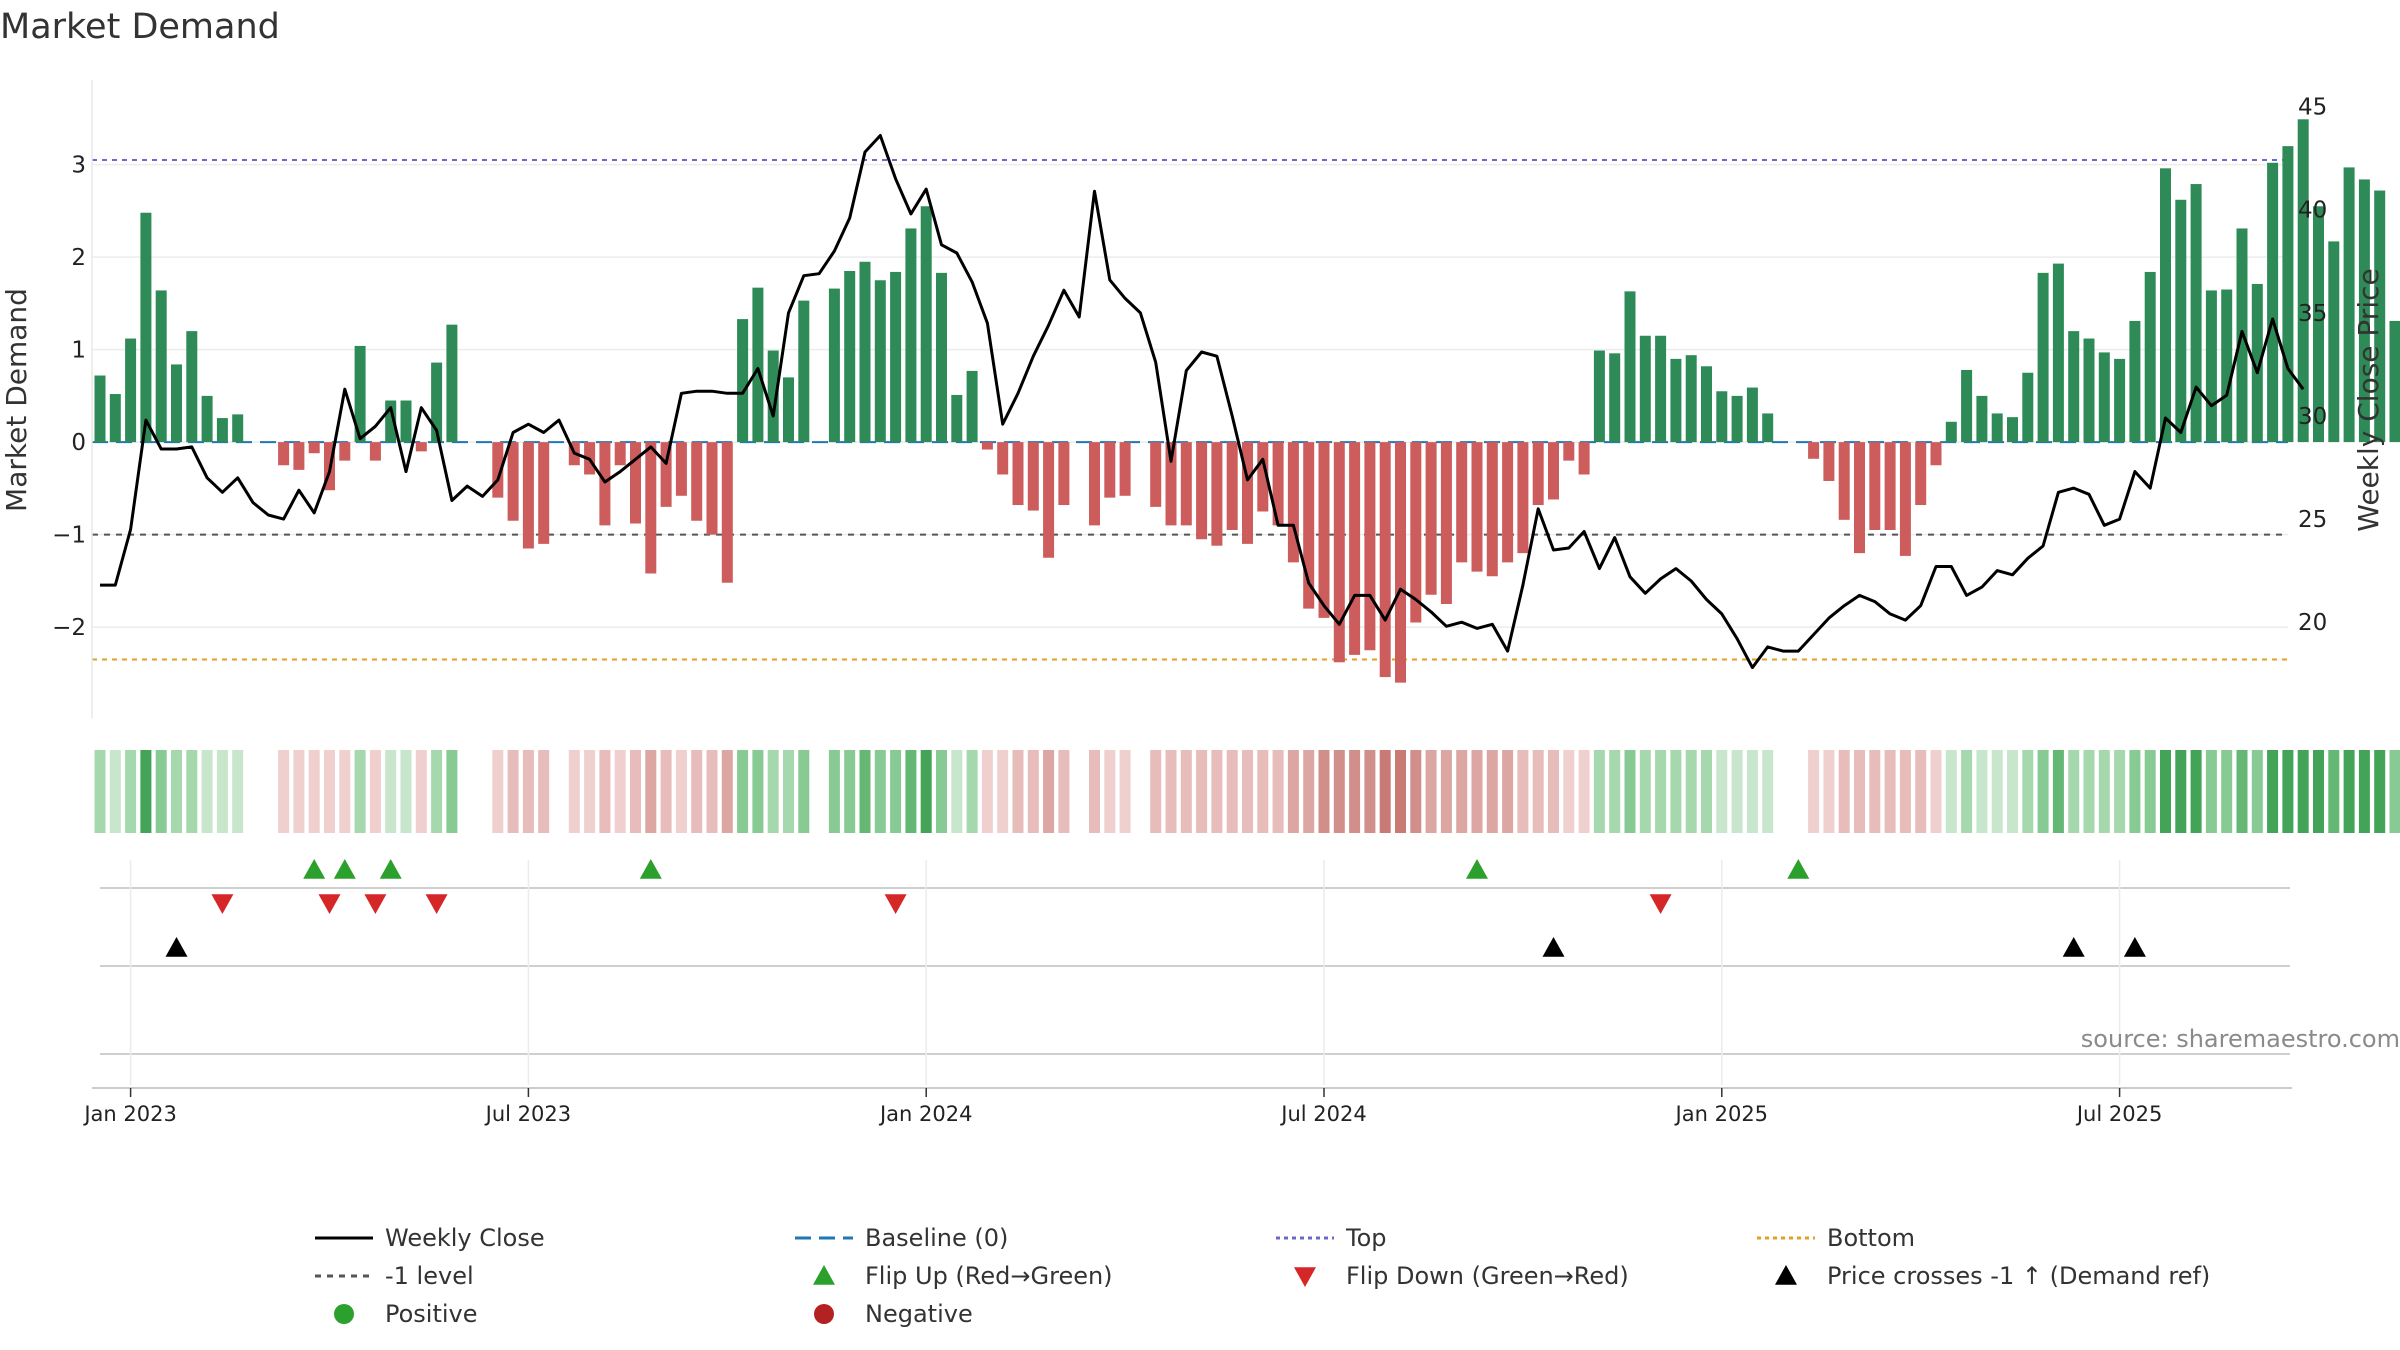 The width and height of the screenshot is (2400, 1350). I want to click on legend-label: Negative, so click(919, 1314).